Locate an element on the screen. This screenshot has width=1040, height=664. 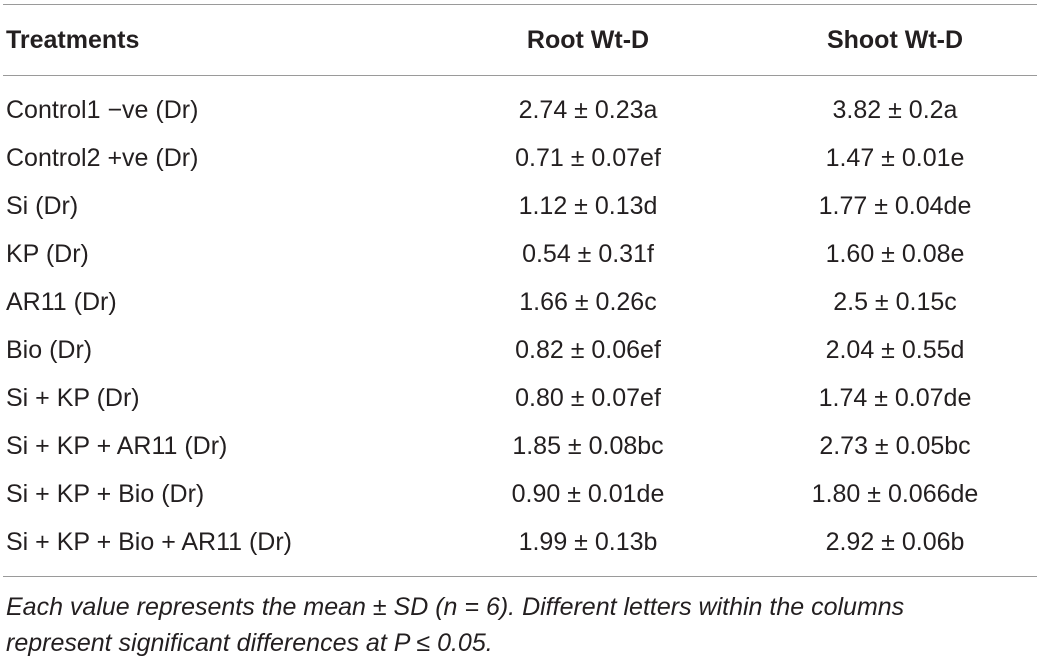
header-treatments: Treatments is located at coordinates (73, 39).